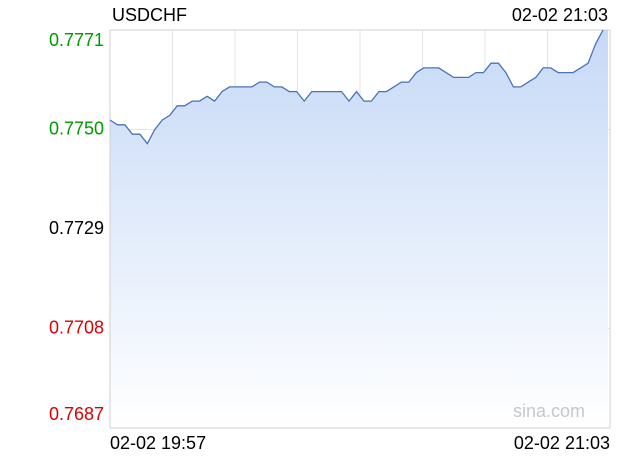 This screenshot has width=620, height=460. I want to click on y-tick-label: 0.7729, so click(76, 228).